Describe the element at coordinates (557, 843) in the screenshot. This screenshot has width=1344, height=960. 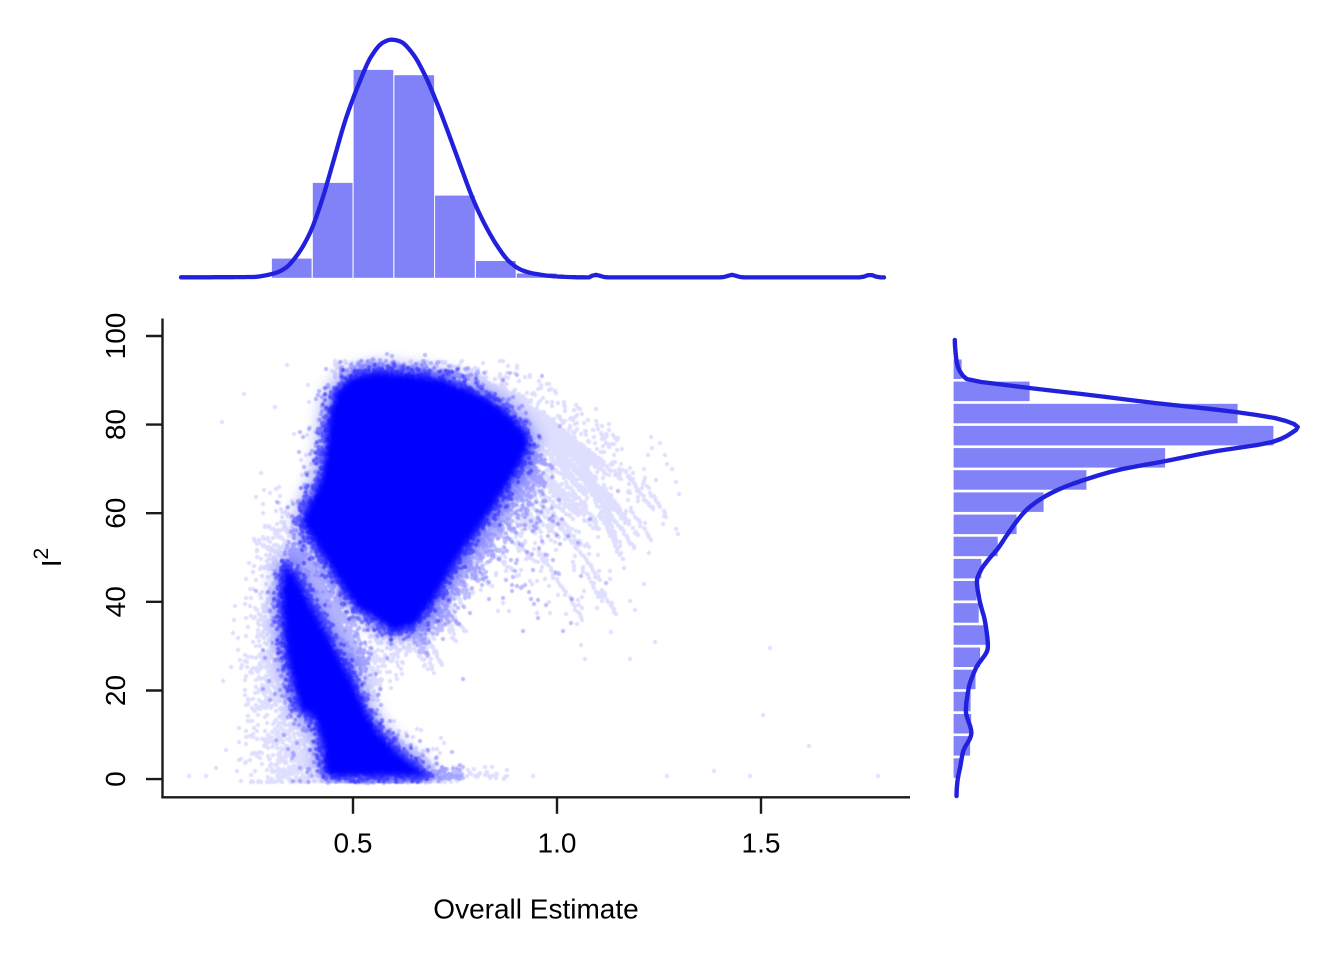
I see `svg-text: 1.0` at that location.